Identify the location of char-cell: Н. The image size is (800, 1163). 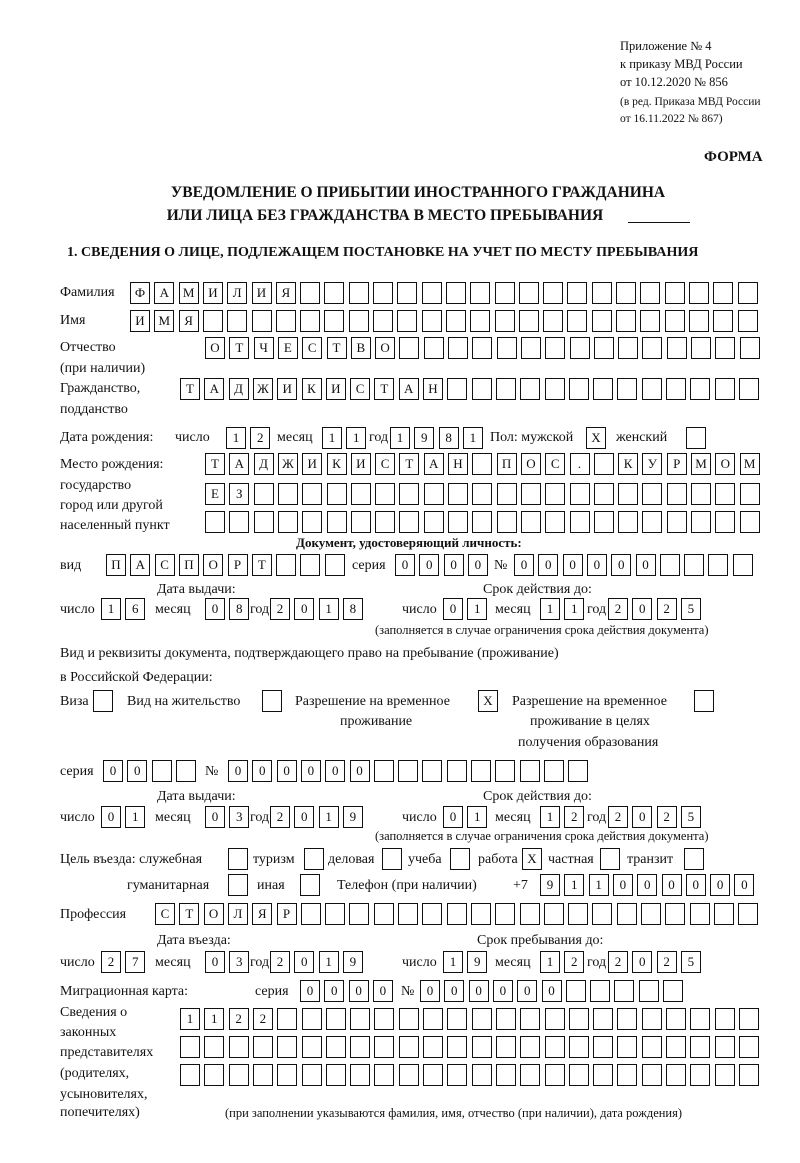
(433, 389).